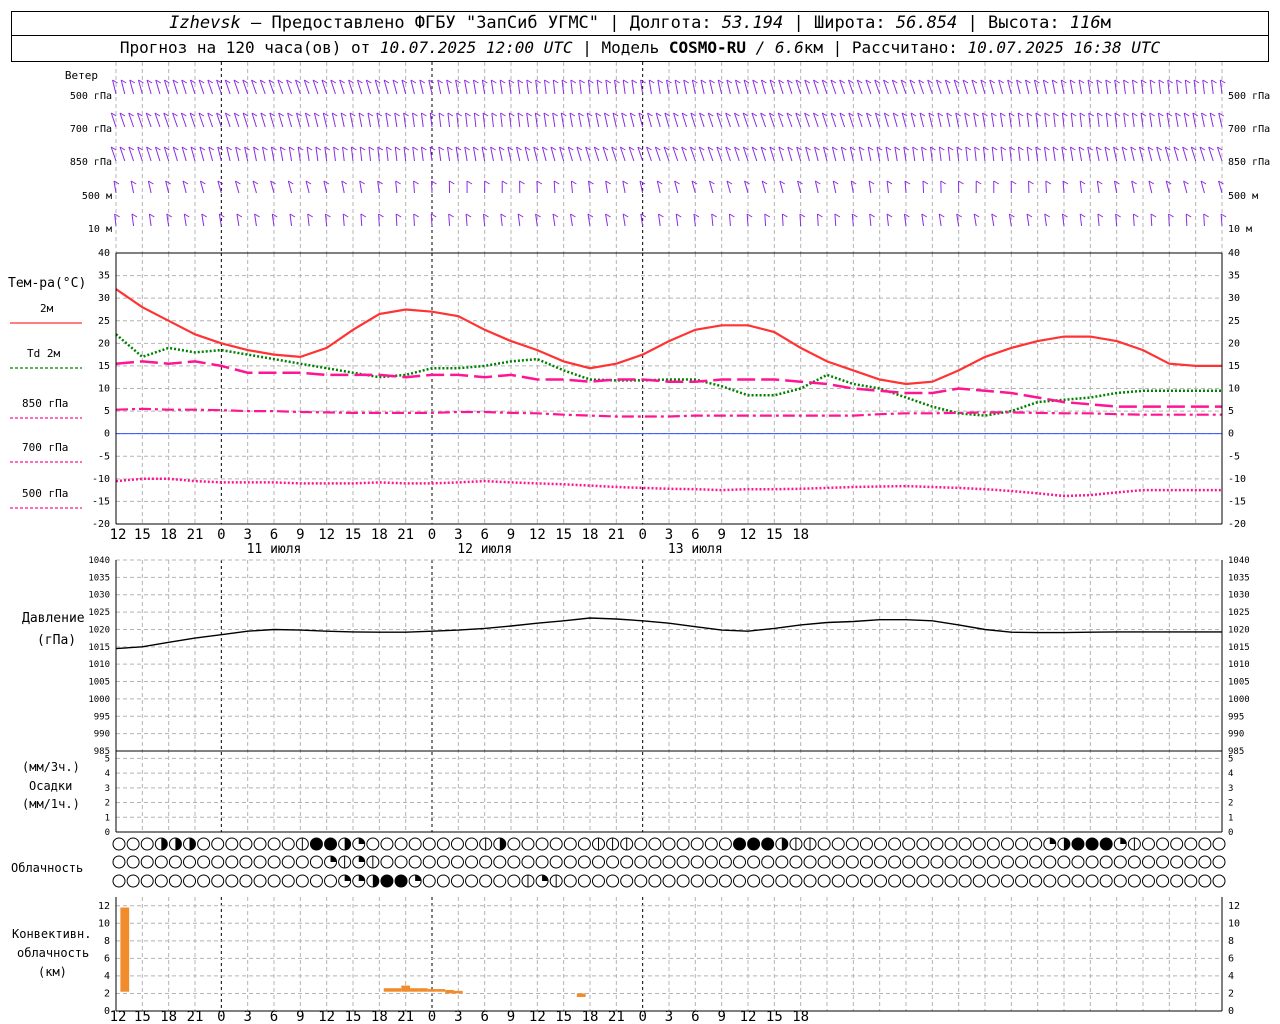  What do you see at coordinates (1230, 804) in the screenshot?
I see `precip-ytick-right: 2` at bounding box center [1230, 804].